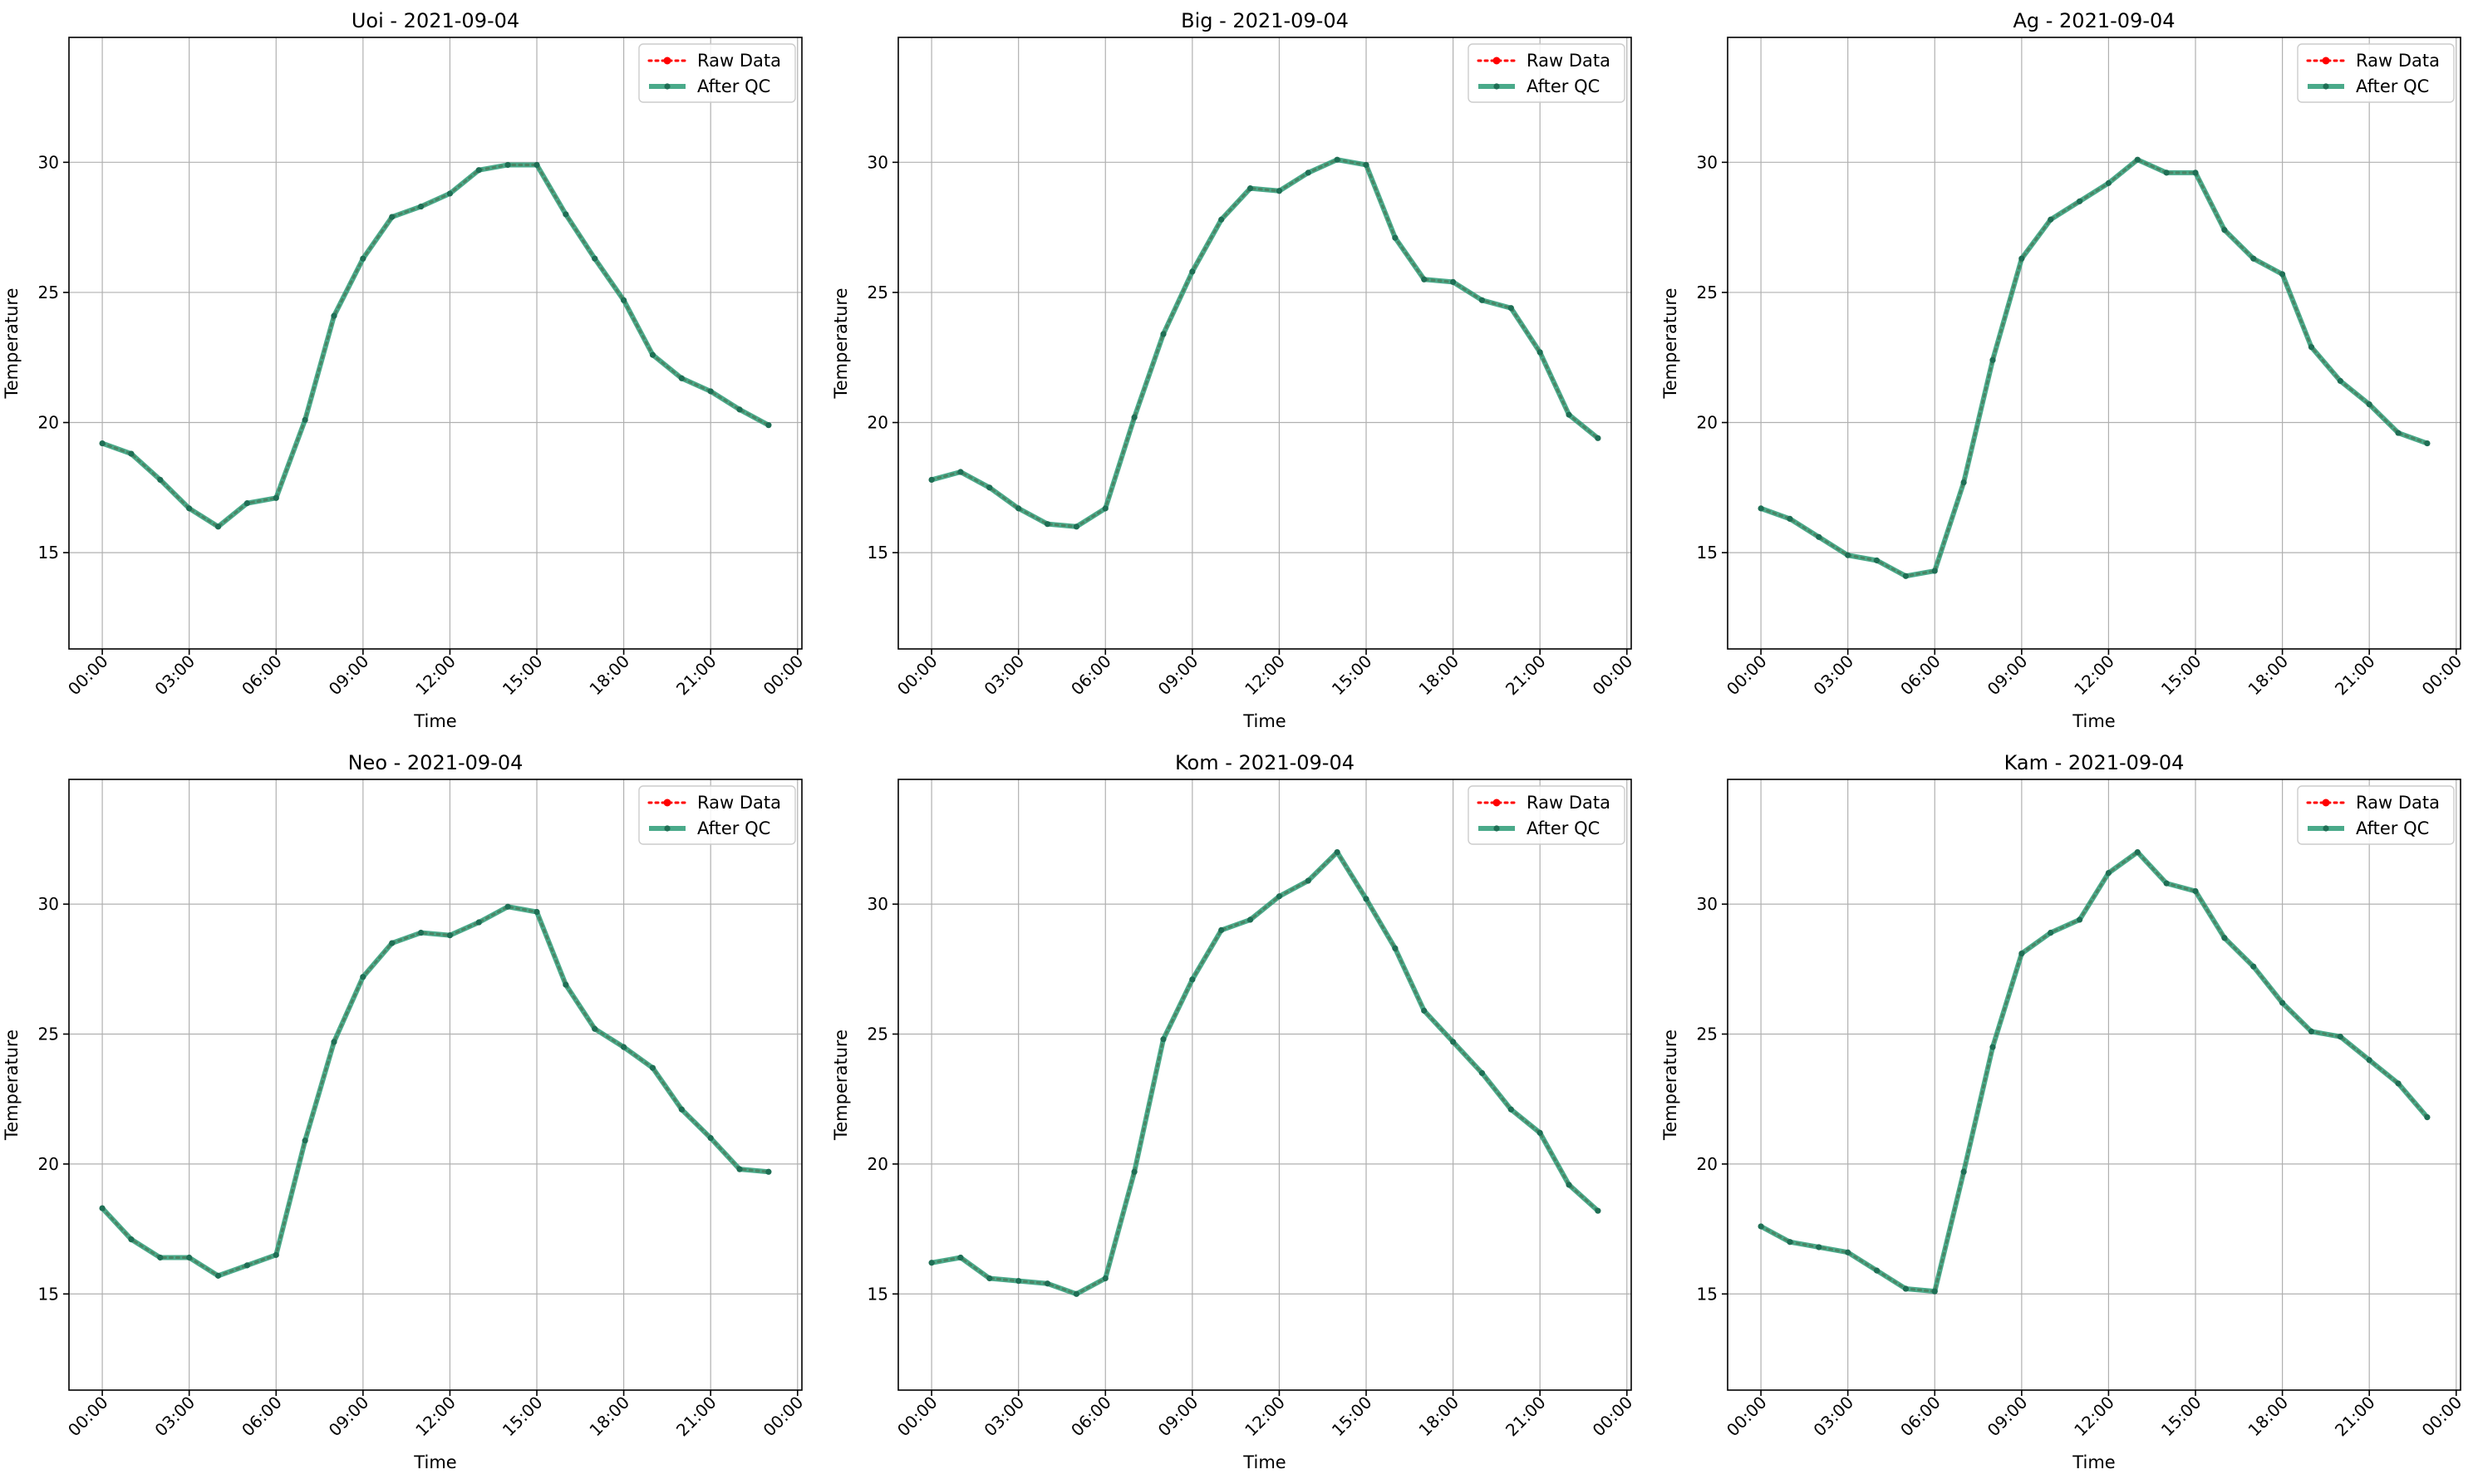 Image resolution: width=2478 pixels, height=1484 pixels. What do you see at coordinates (1747, 1417) in the screenshot?
I see `x-tick-label: 00:00` at bounding box center [1747, 1417].